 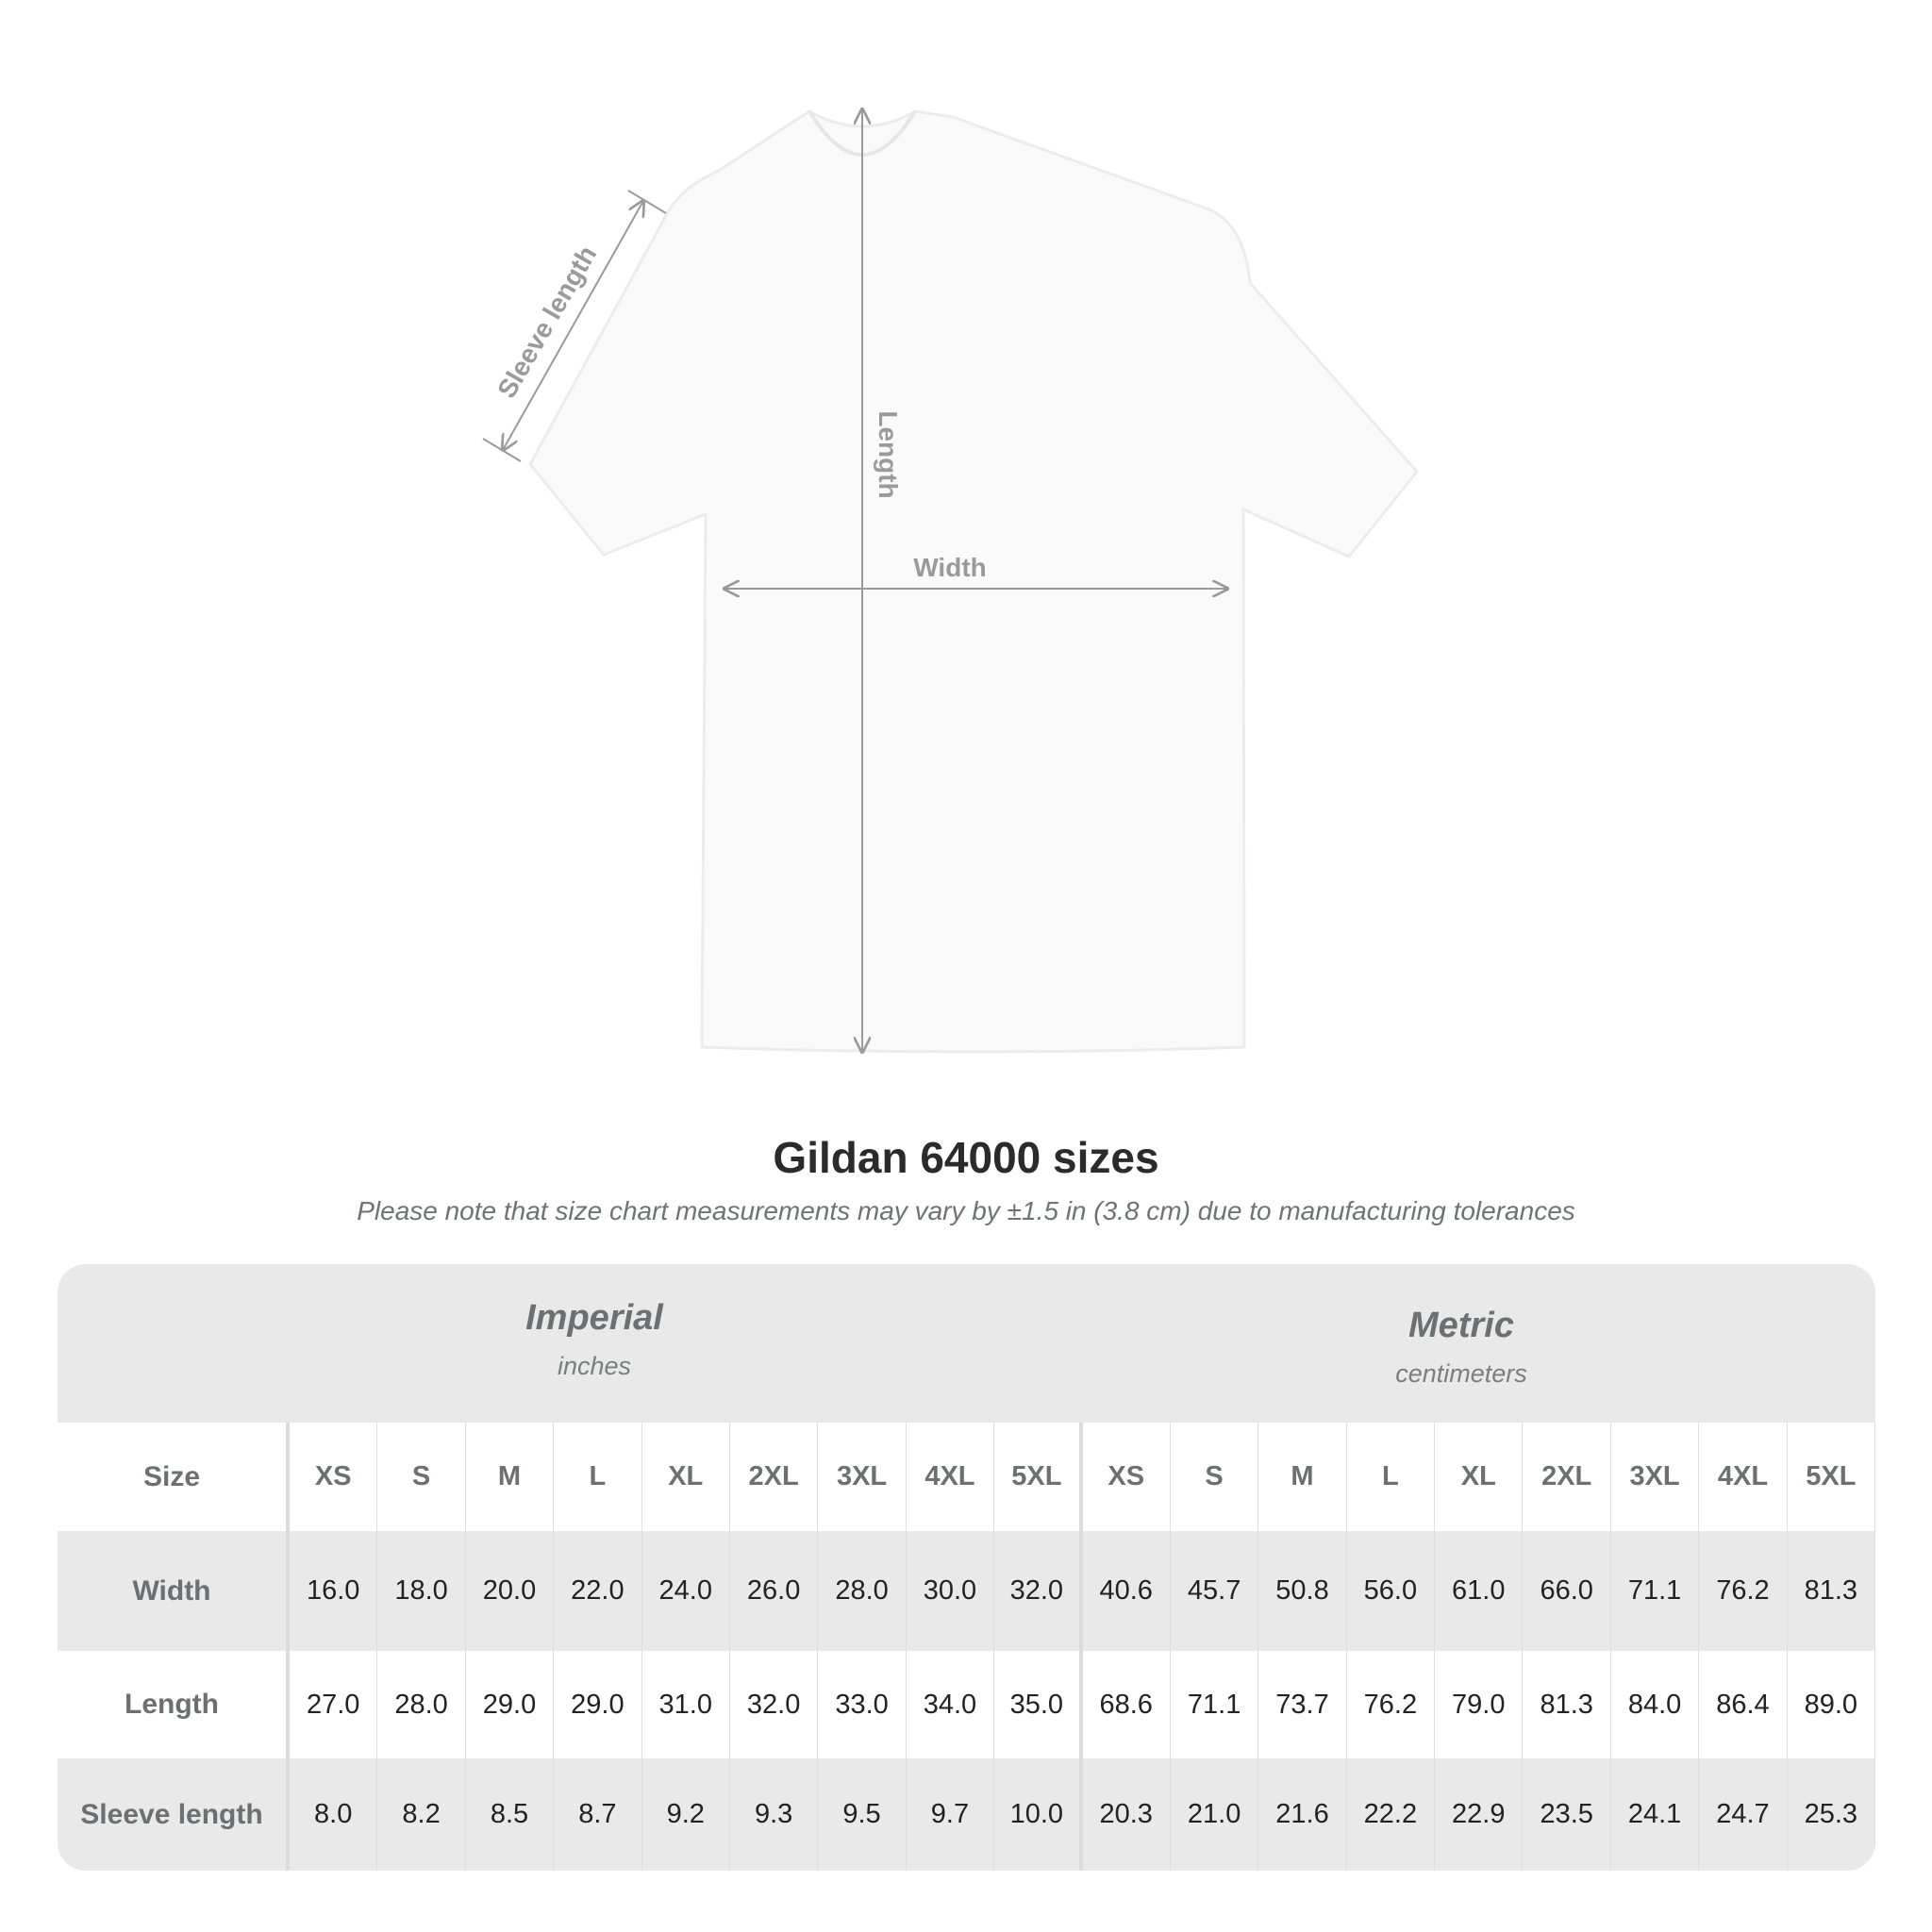 I want to click on imperial-size-header: 2XL, so click(x=774, y=1477).